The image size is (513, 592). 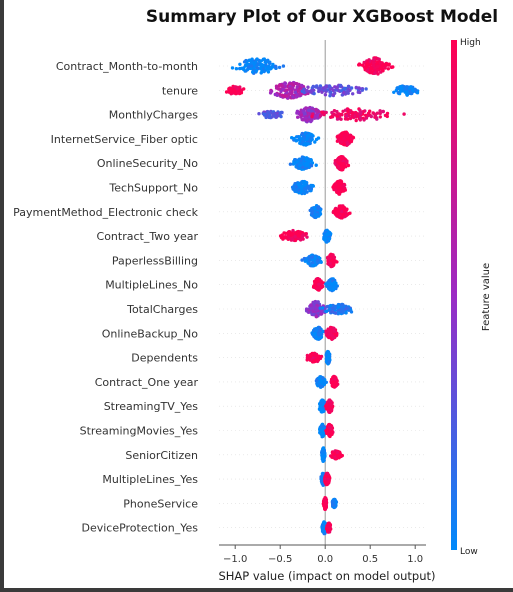 I want to click on feature-label: StreamingTV_Yes, so click(x=151, y=406).